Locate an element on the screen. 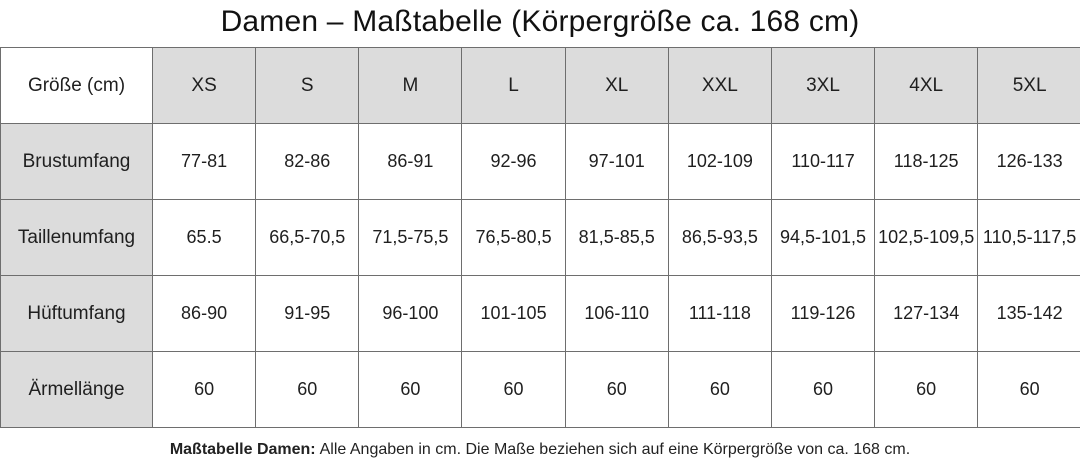 This screenshot has height=475, width=1080. value-cell: 106-110 is located at coordinates (616, 314).